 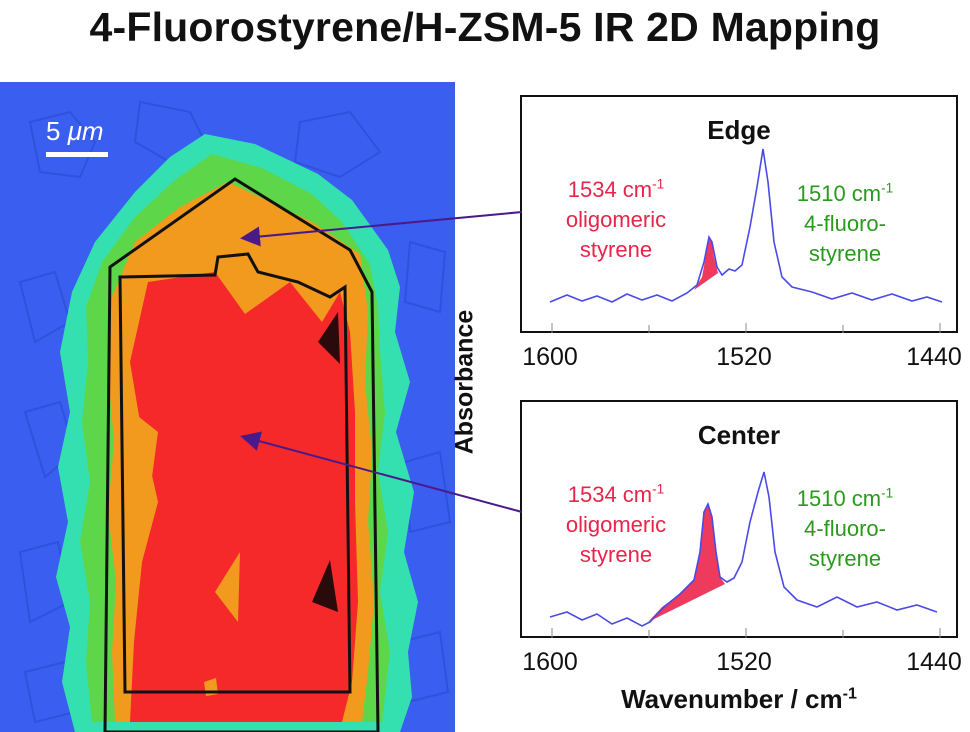 What do you see at coordinates (743, 549) in the screenshot?
I see `center-spectrum-line` at bounding box center [743, 549].